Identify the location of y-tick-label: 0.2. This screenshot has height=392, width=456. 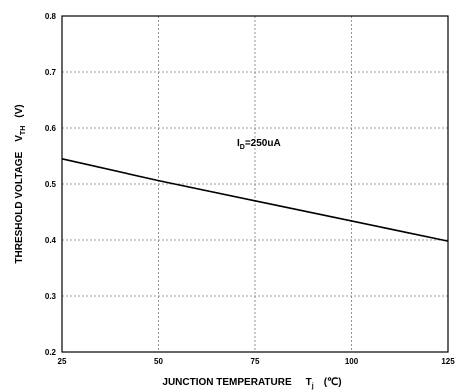
(51, 352).